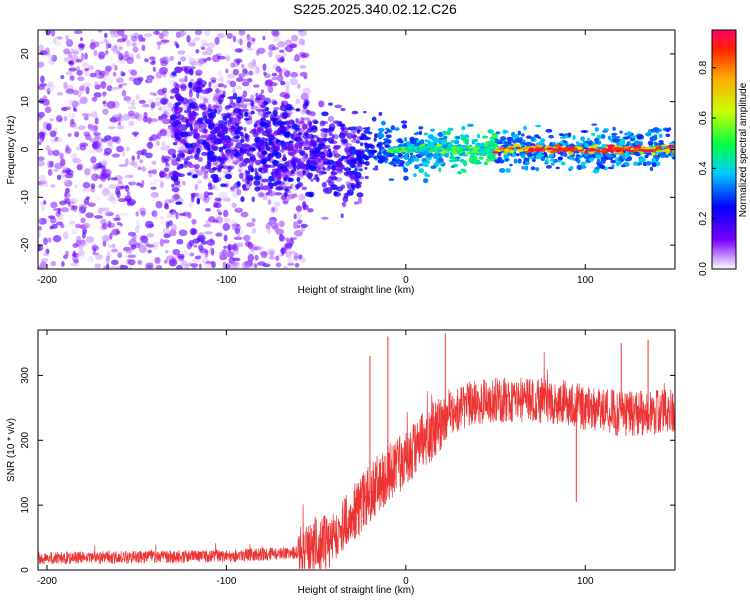 This screenshot has width=750, height=600. What do you see at coordinates (25, 149) in the screenshot?
I see `y-tick-label: 0` at bounding box center [25, 149].